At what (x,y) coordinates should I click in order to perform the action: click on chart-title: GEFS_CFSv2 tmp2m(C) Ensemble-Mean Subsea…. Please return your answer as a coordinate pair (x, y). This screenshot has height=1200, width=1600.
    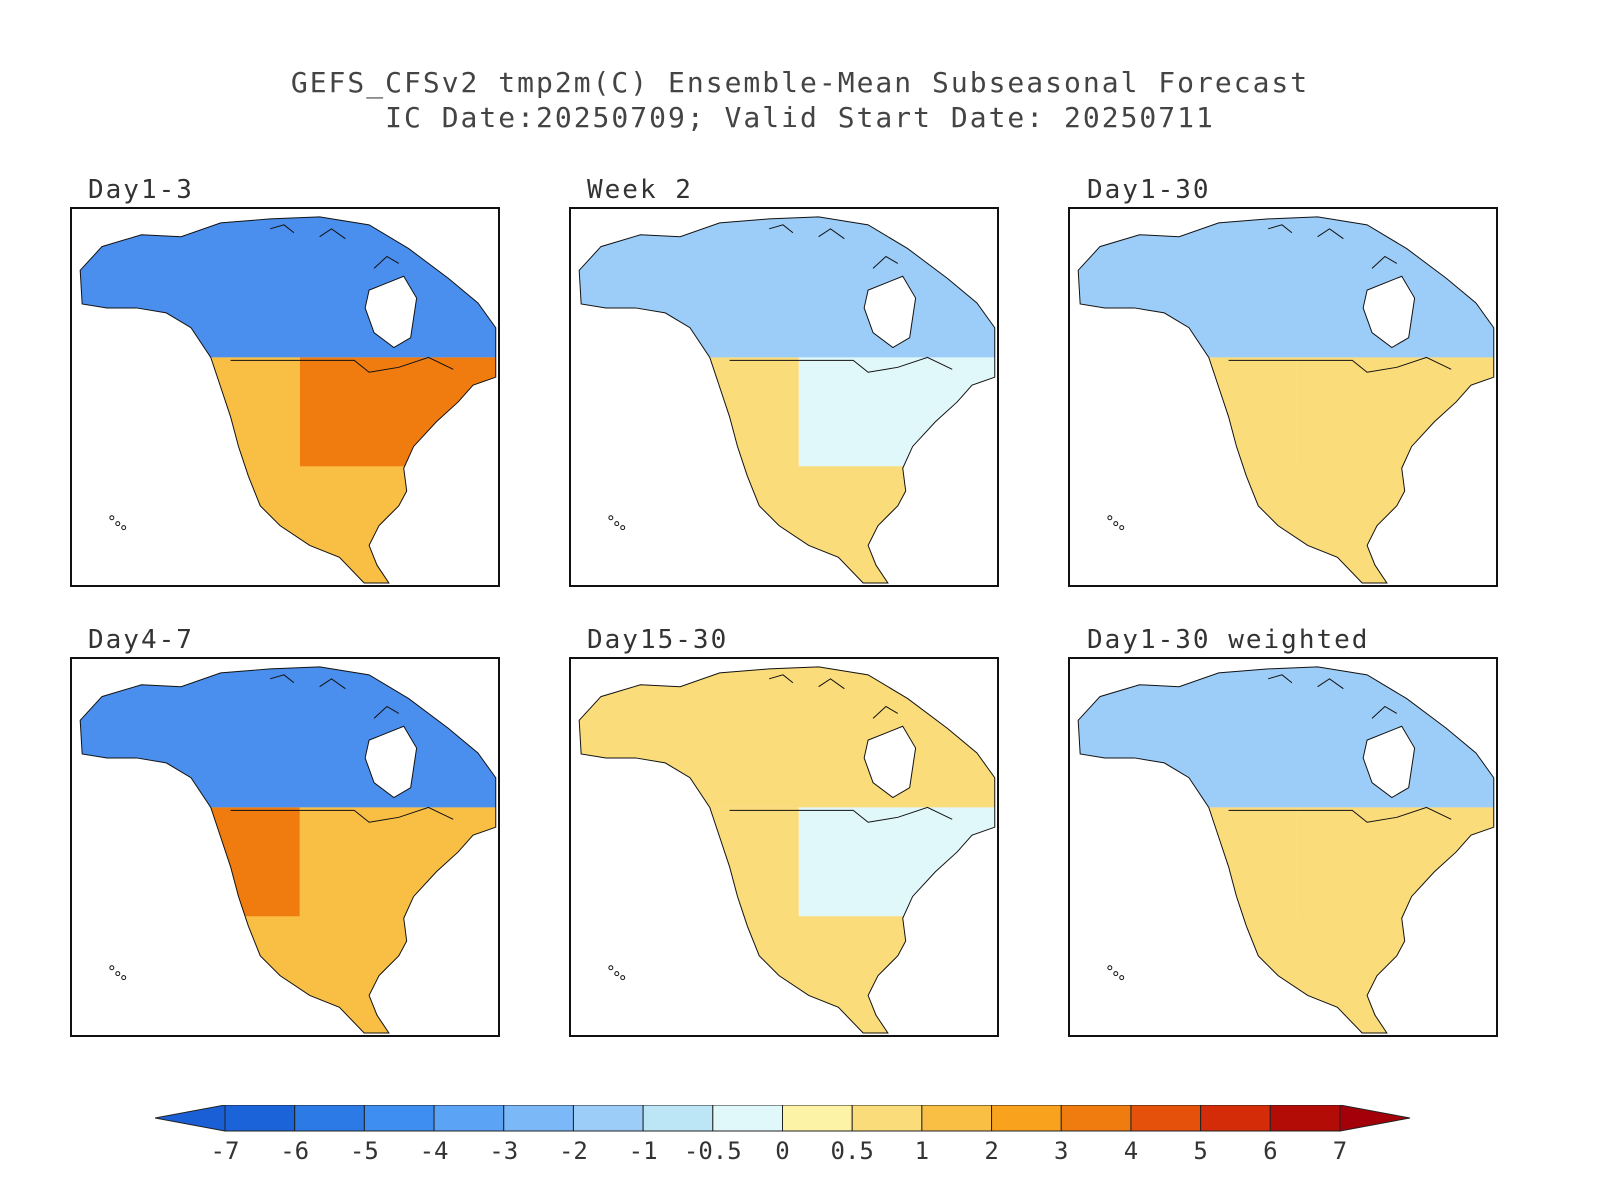
    Looking at the image, I should click on (800, 82).